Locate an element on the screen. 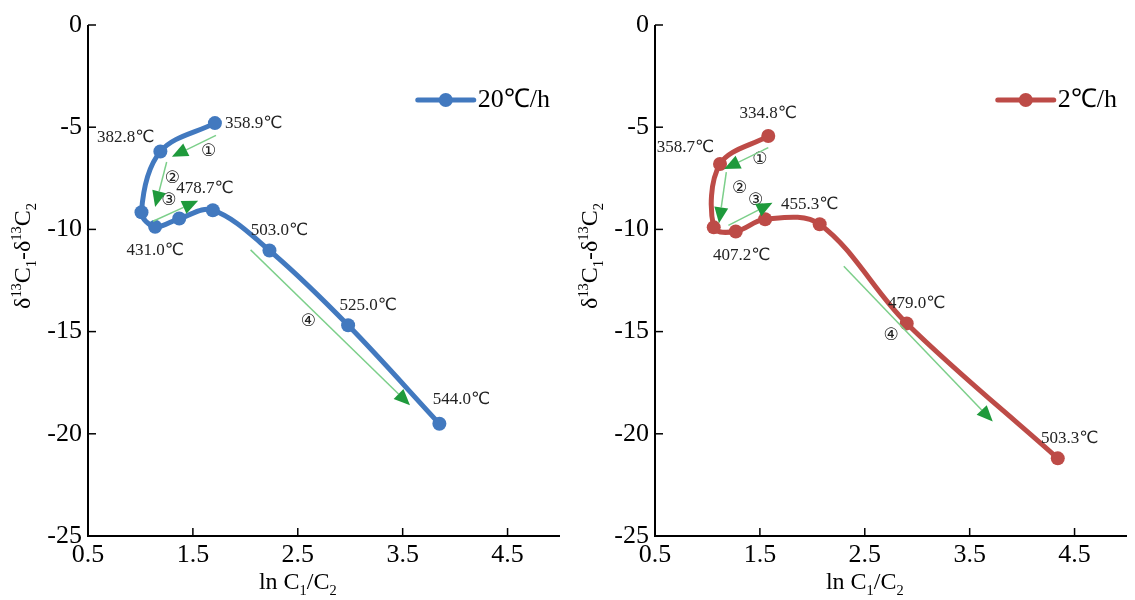 This screenshot has height=600, width=1135. annotation: 358.7℃ is located at coordinates (685, 147).